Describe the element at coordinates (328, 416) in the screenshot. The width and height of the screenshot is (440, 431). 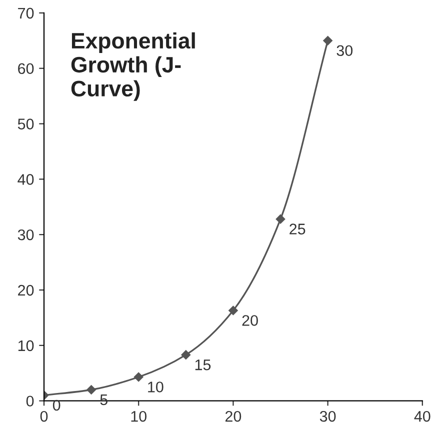
I see `x-tick-label: 30` at that location.